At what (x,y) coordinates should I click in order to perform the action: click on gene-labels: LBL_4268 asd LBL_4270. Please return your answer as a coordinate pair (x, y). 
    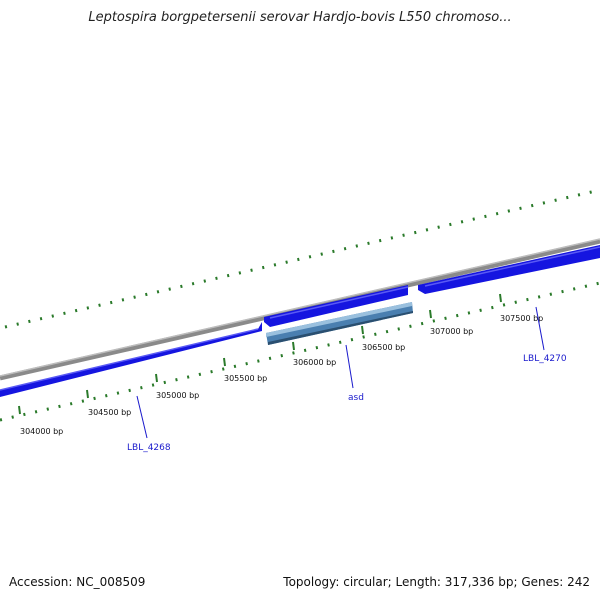
    Looking at the image, I should click on (347, 403).